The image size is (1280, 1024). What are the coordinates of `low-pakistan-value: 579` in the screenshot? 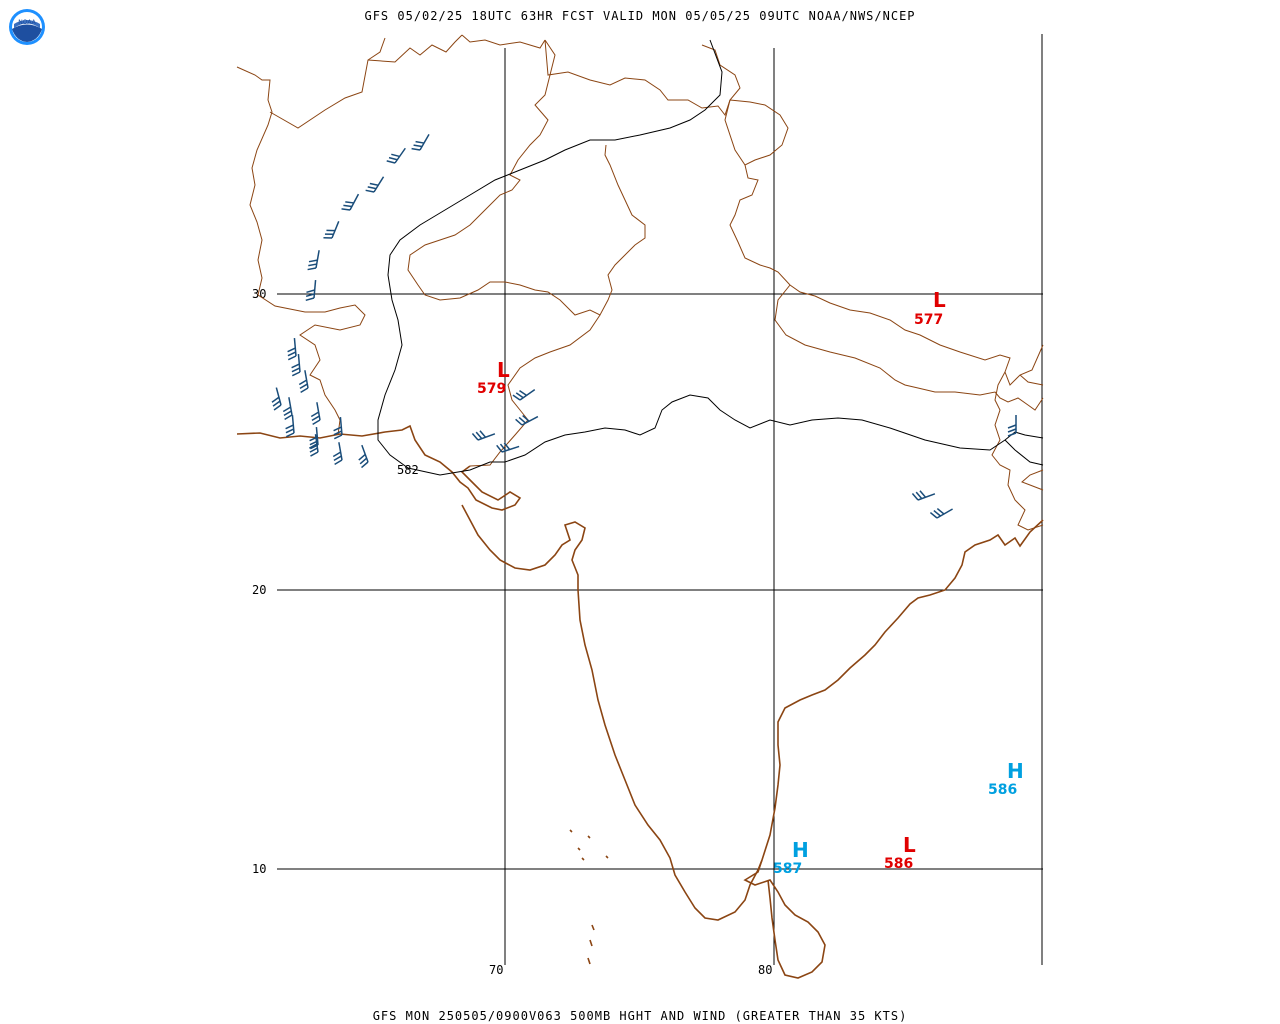 It's located at (491, 389).